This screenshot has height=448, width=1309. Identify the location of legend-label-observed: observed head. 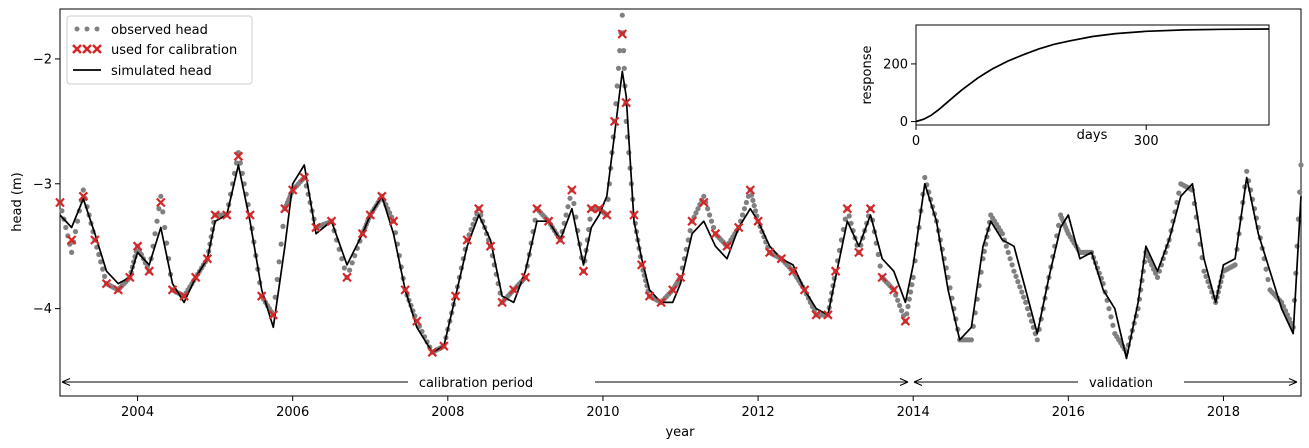
(159, 30).